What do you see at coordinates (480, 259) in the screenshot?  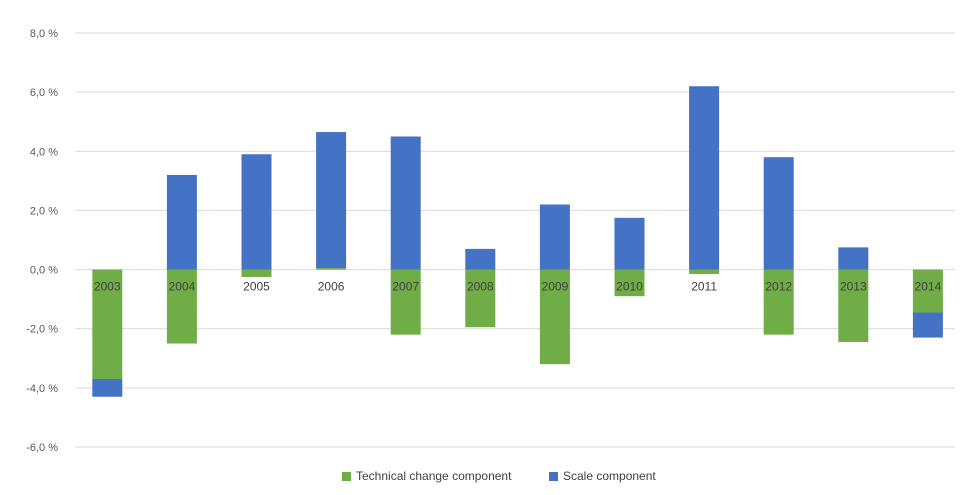 I see `bar-scale-2008` at bounding box center [480, 259].